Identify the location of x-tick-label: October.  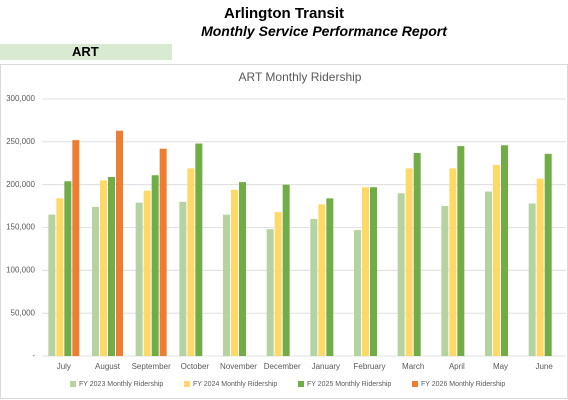
(195, 366).